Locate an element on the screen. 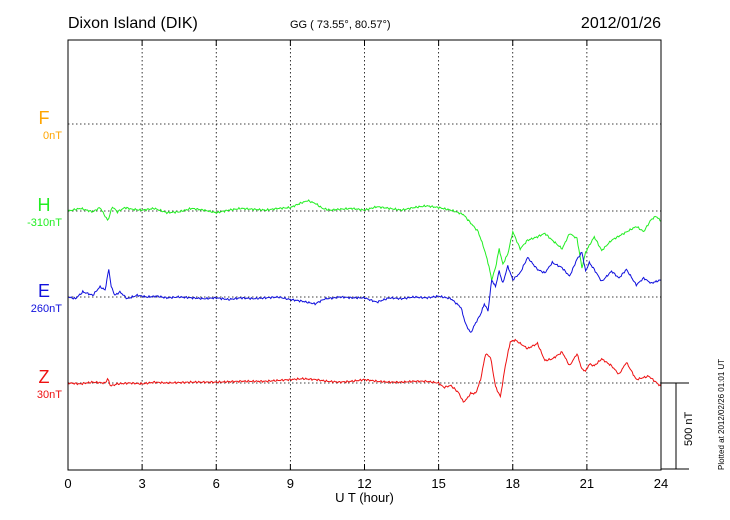  x-tick-label: 0 is located at coordinates (67, 483).